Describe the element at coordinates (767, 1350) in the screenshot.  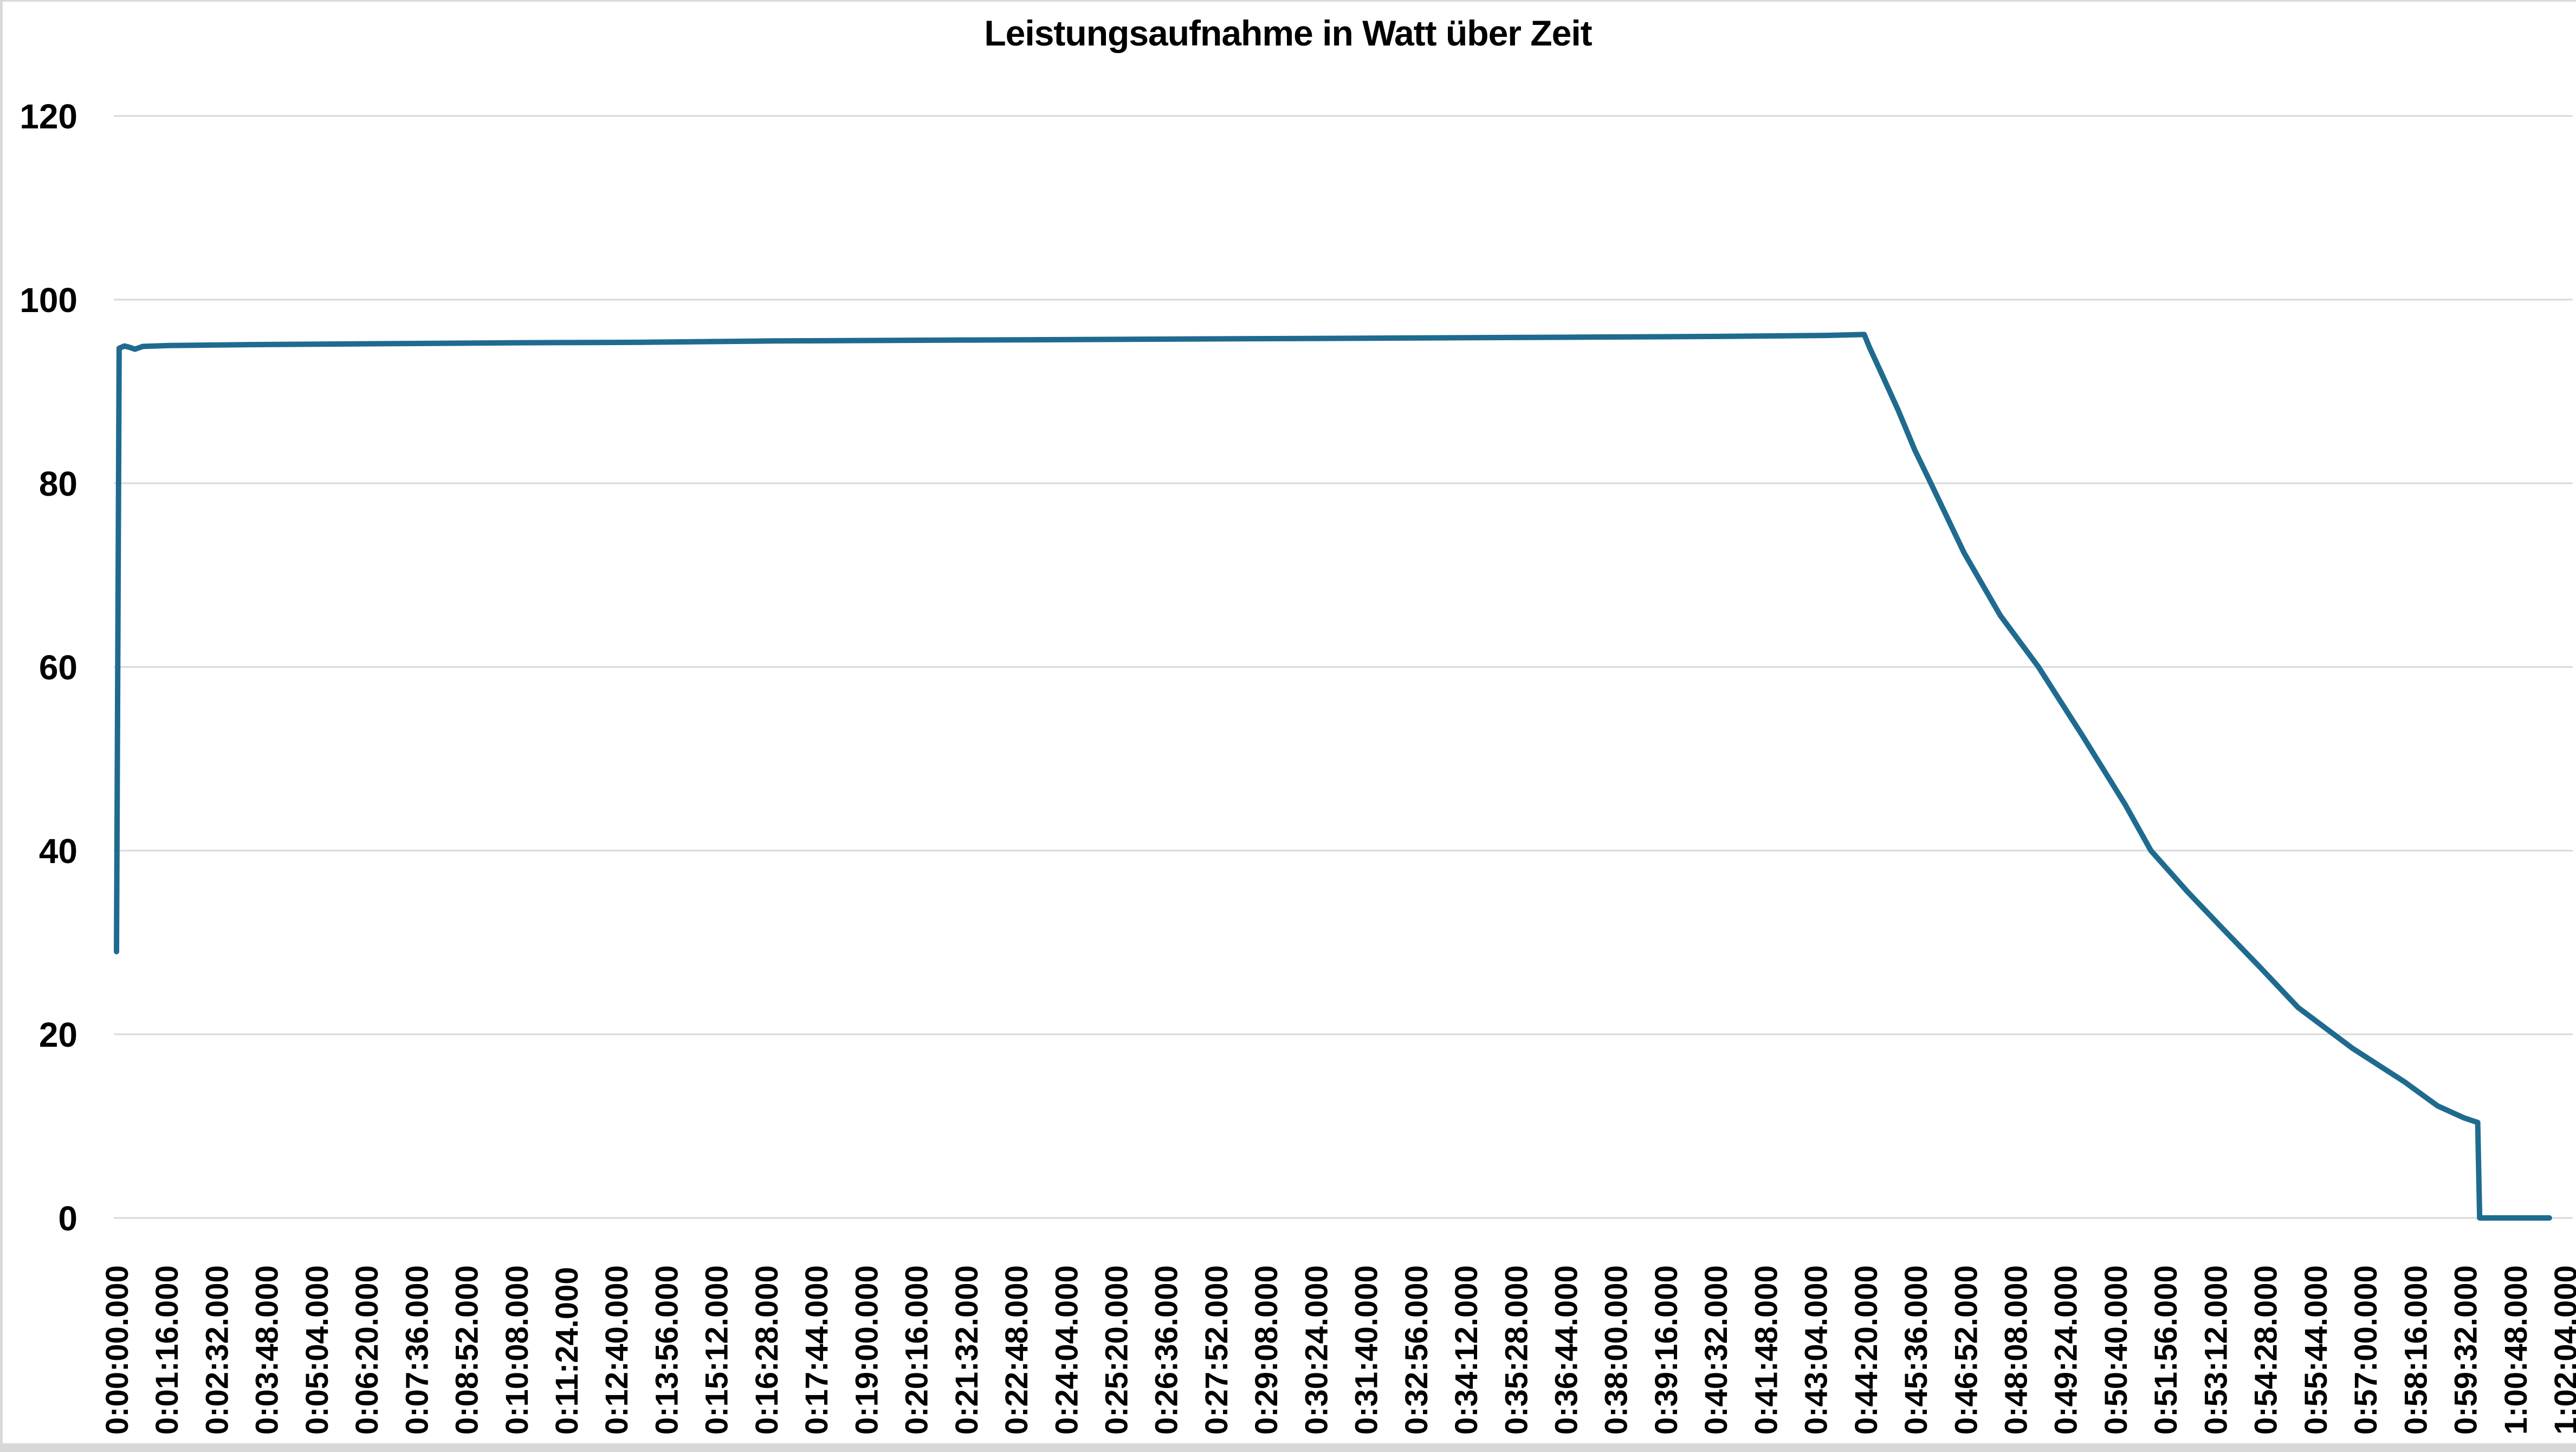
I see `x-tick-label: 0:16:28.000` at that location.